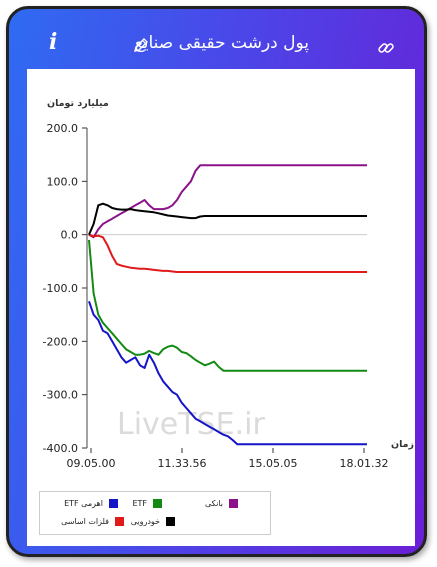  What do you see at coordinates (83, 503) in the screenshot?
I see `legend-label: اهرمی ETF` at bounding box center [83, 503].